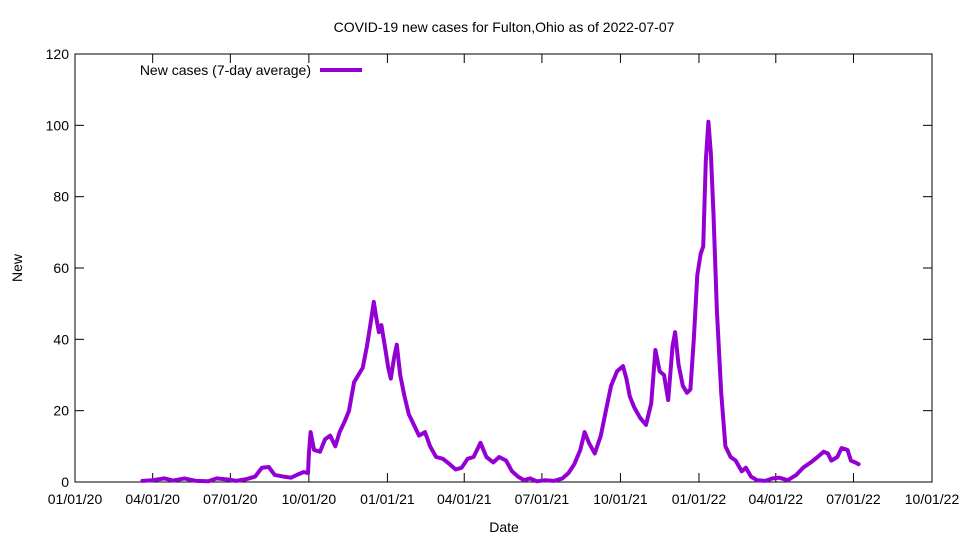 Image resolution: width=960 pixels, height=540 pixels. I want to click on x-tick-label: 07/01/21, so click(542, 499).